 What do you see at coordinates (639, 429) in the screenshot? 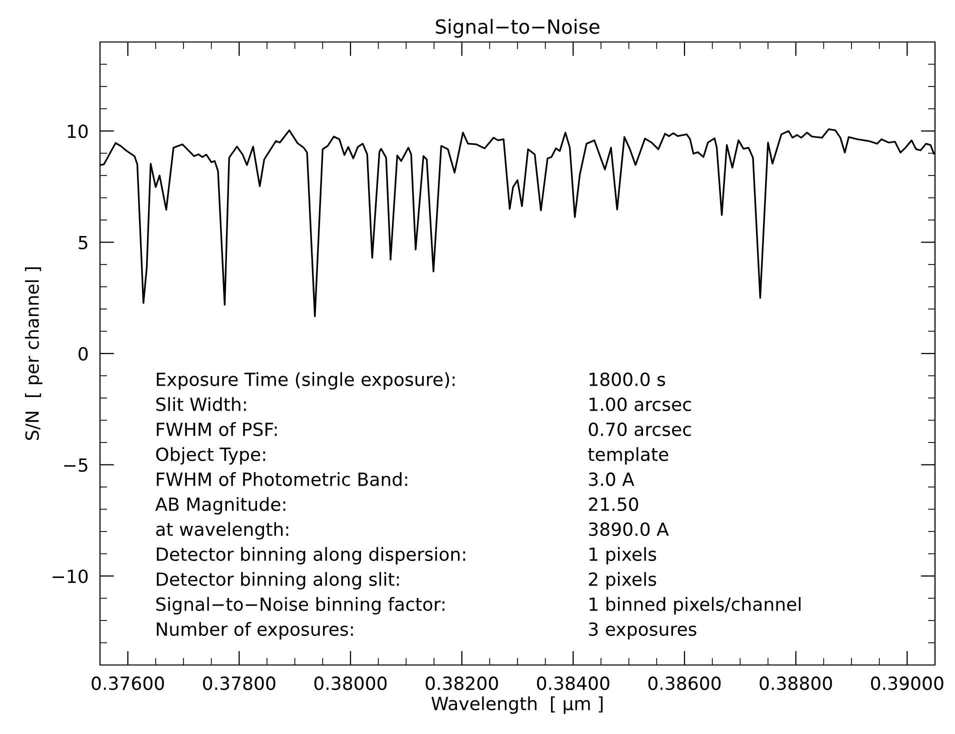
I see `annotation: 0.70 arcsec` at bounding box center [639, 429].